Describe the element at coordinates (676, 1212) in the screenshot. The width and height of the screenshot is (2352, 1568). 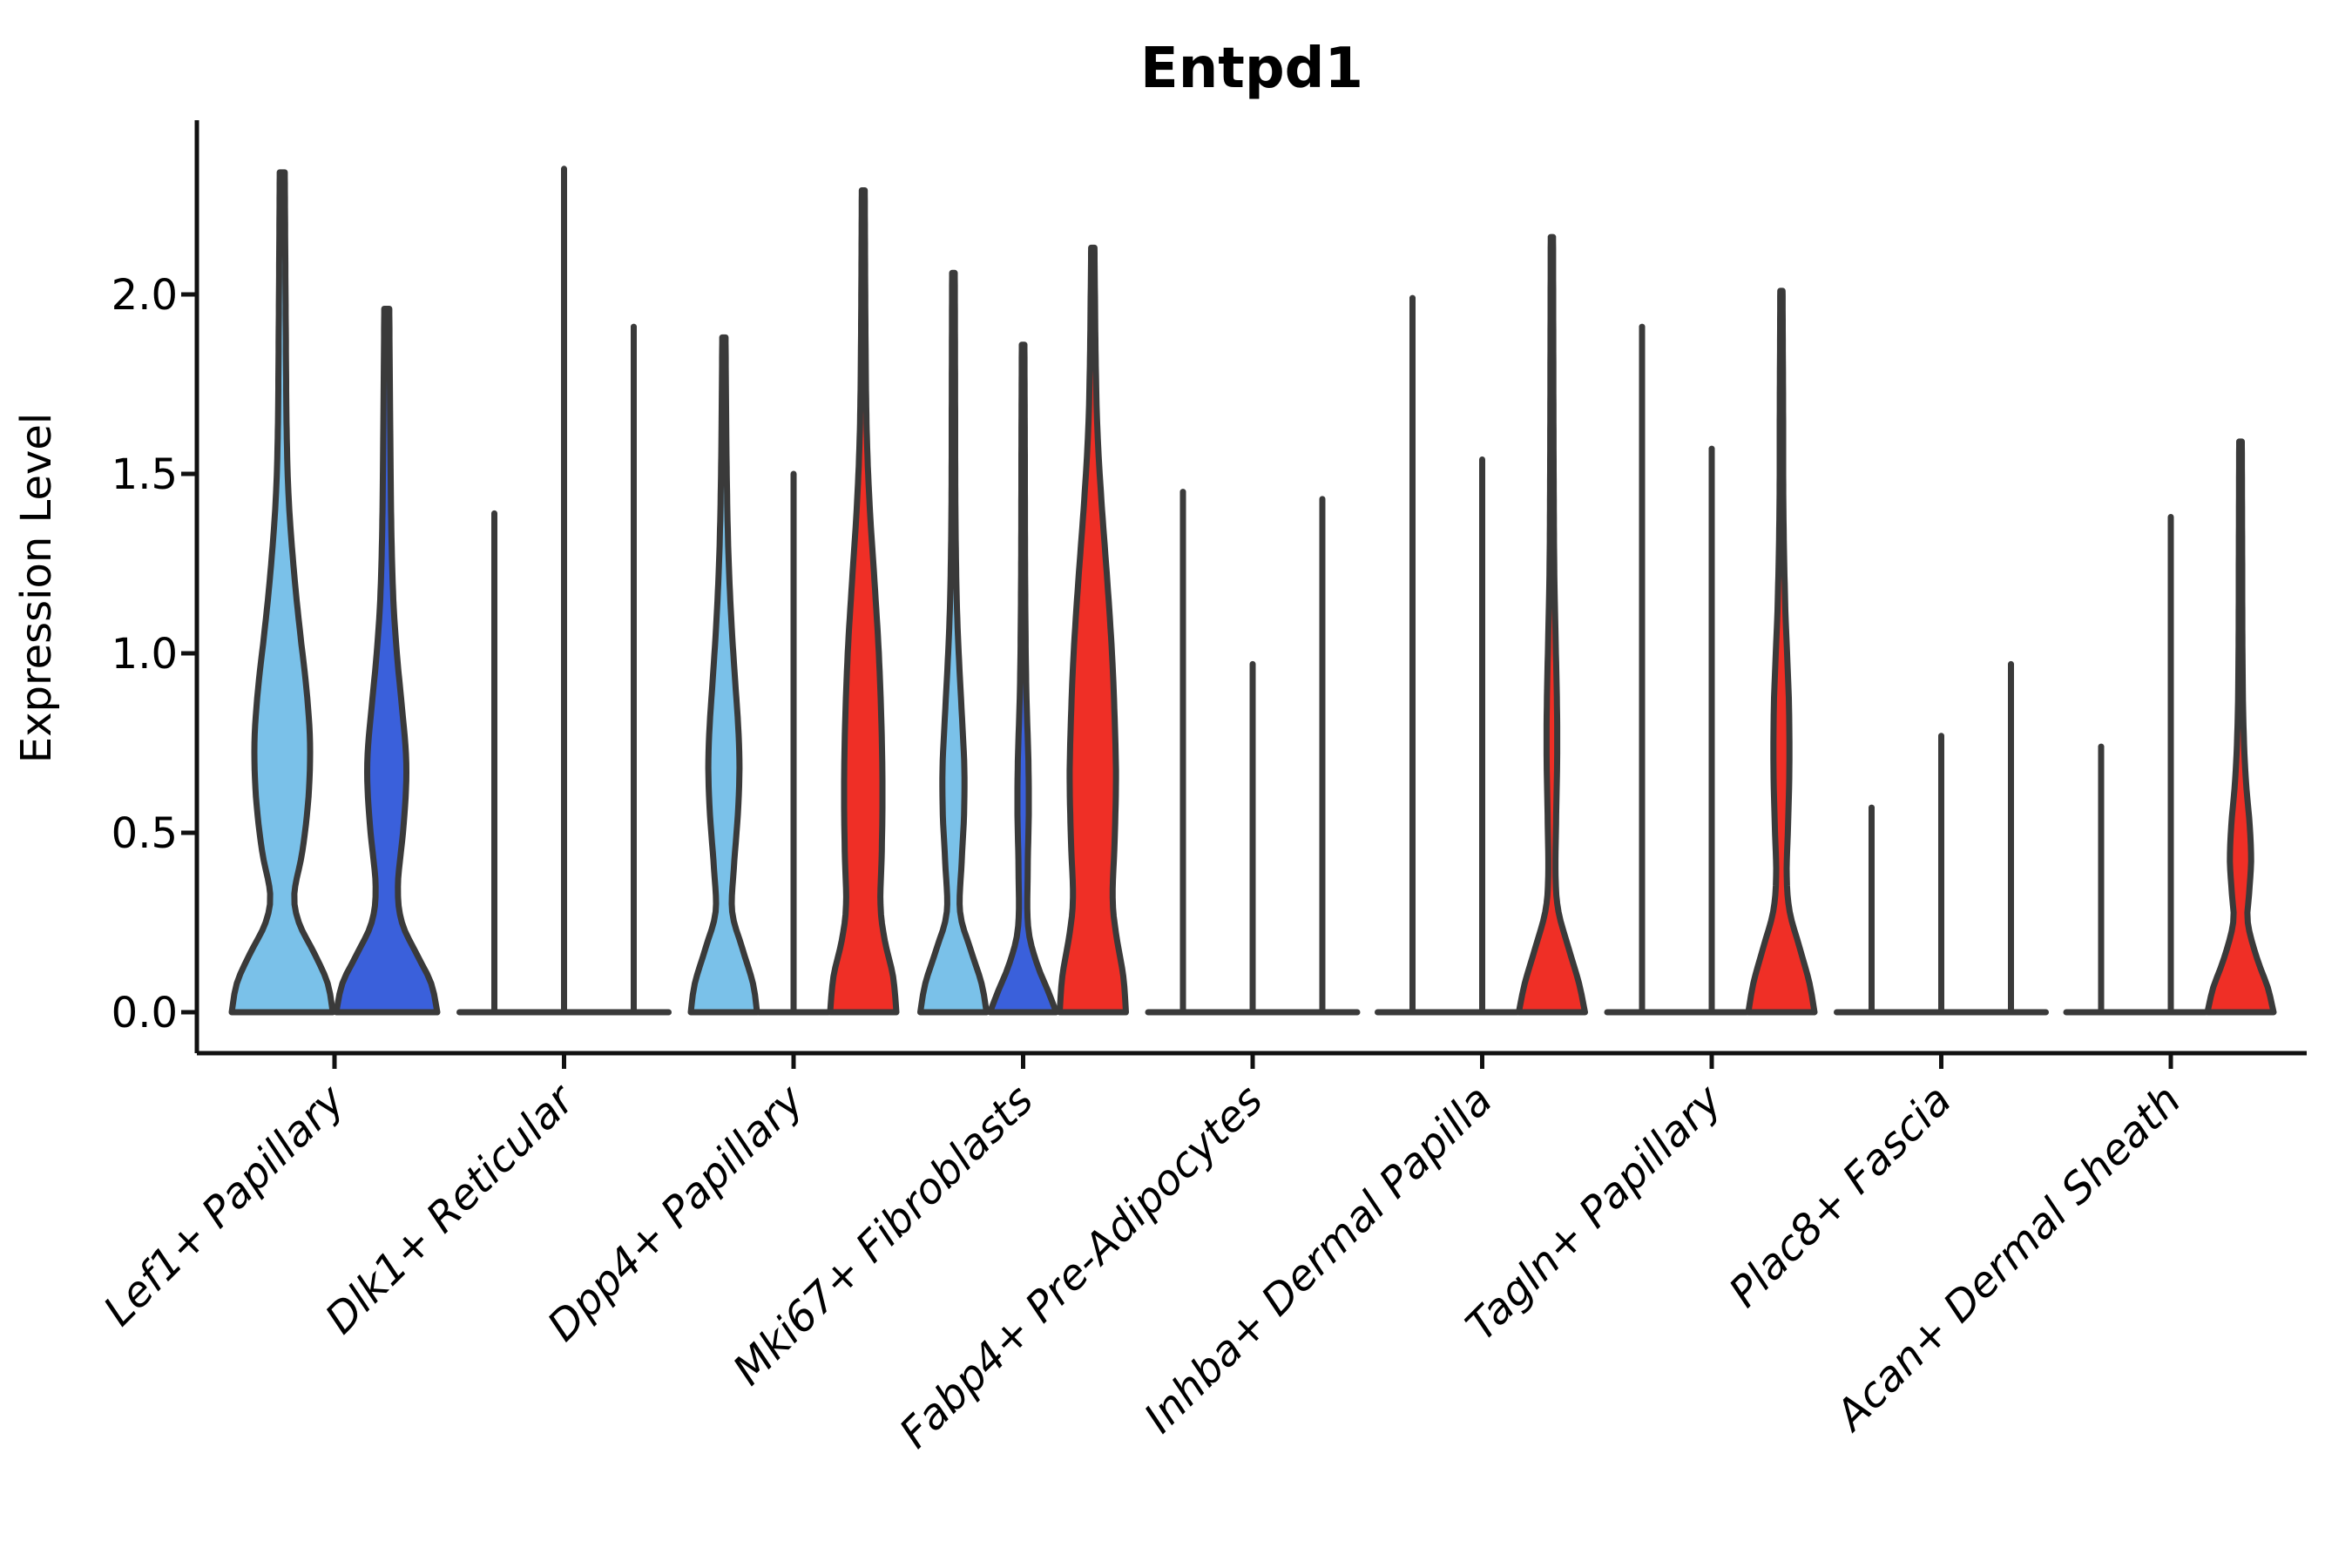
I see `x-tick-label: Dpp4+ Papillary` at that location.